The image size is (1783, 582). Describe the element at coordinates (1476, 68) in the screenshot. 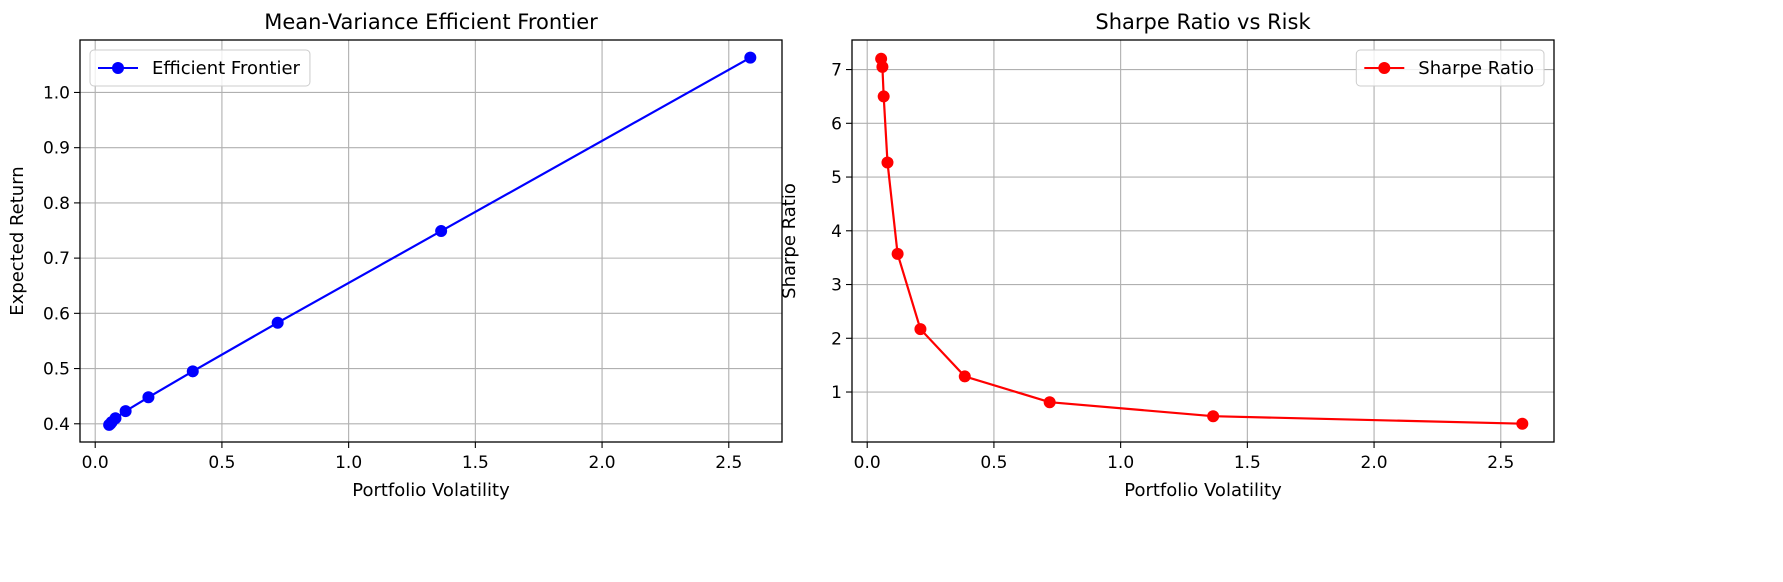

I see `legend-label: Sharpe Ratio` at that location.